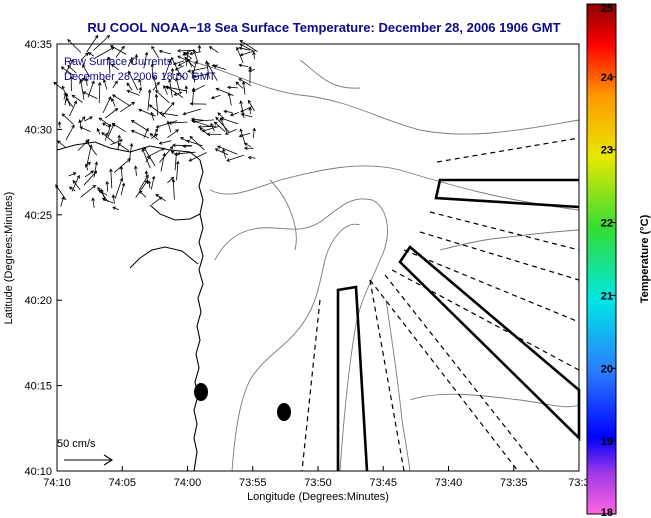  I want to click on colorbar-tick-label: 21, so click(607, 296).